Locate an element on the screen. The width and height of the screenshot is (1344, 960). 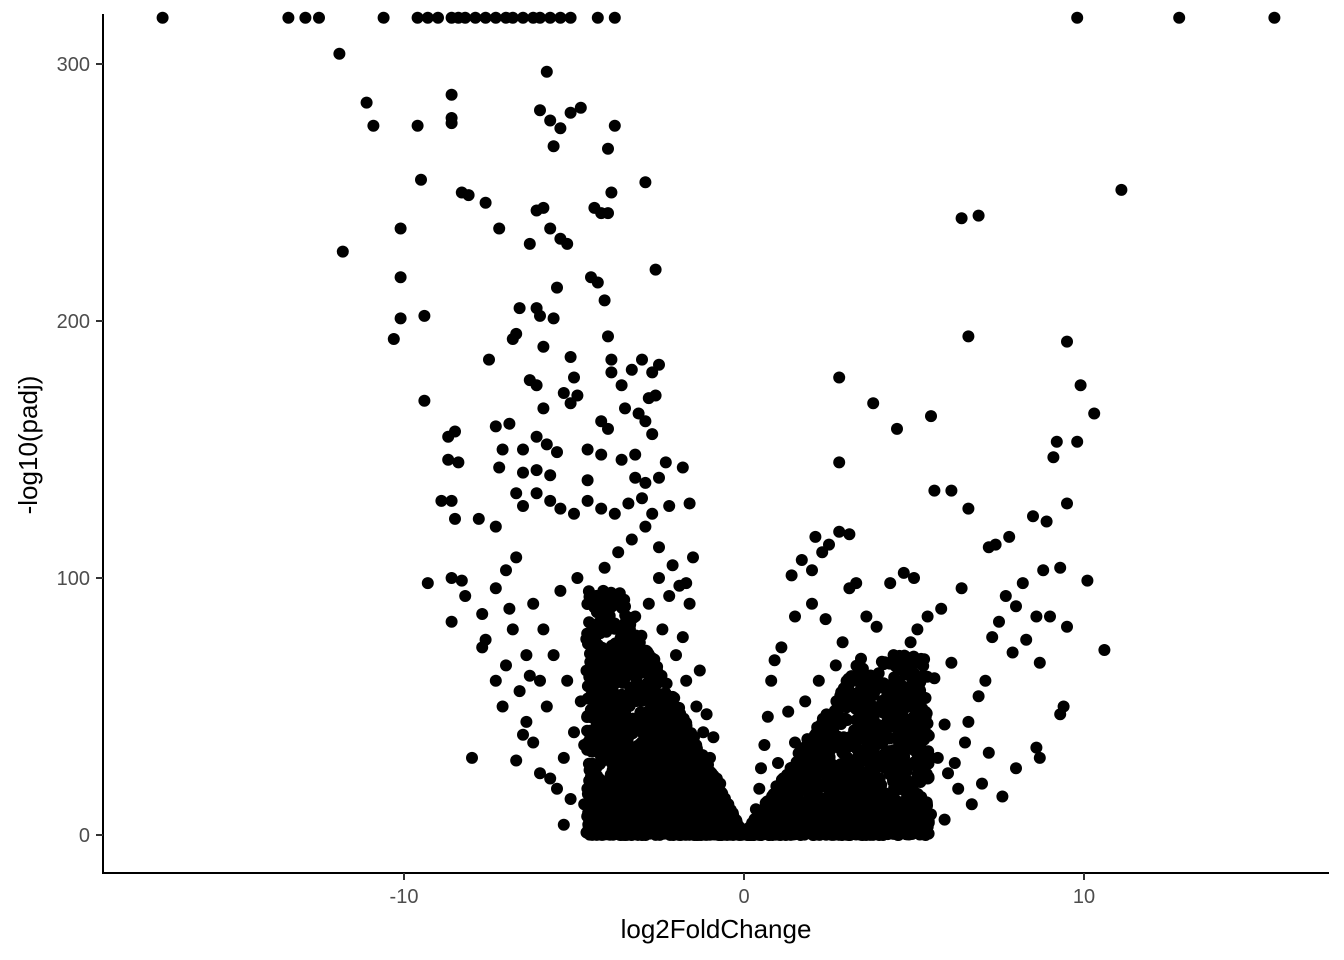
y-tick-label: 100 is located at coordinates (73, 579).